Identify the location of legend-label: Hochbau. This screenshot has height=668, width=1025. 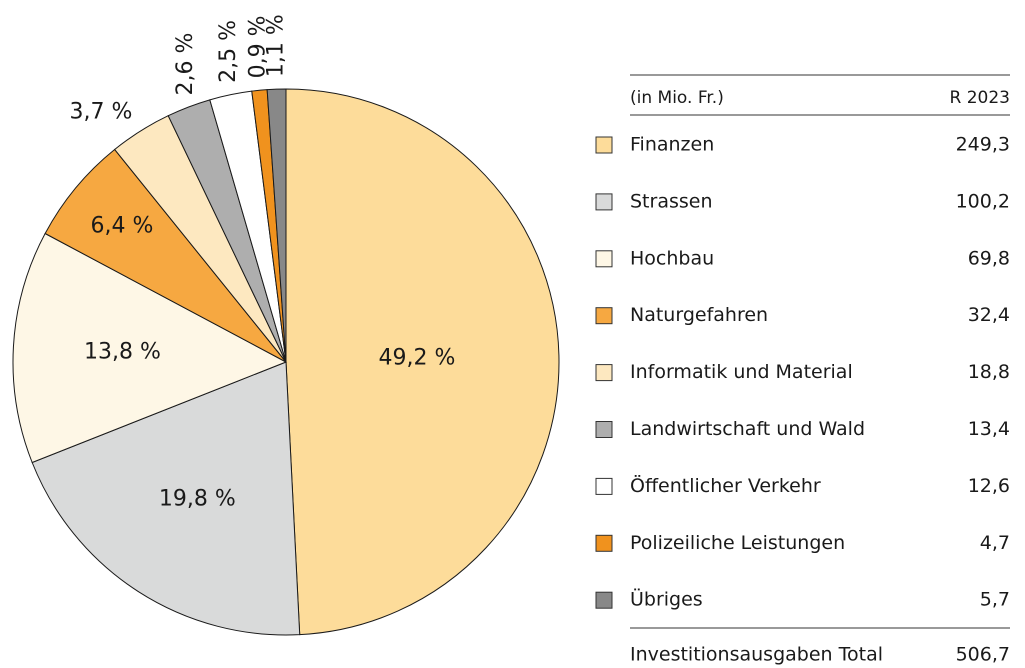
(672, 258).